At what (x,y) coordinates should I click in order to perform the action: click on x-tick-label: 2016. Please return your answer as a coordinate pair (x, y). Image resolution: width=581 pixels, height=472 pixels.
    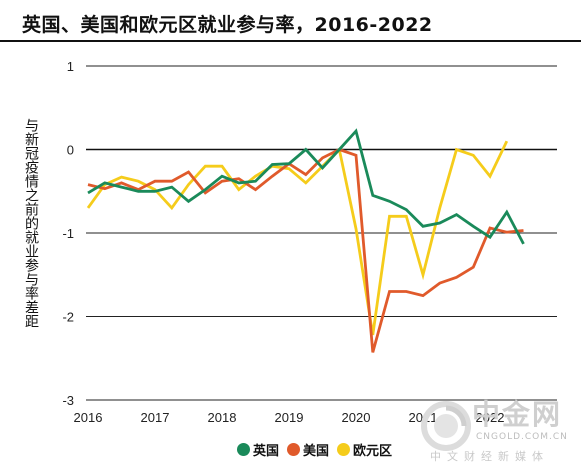
    Looking at the image, I should click on (88, 417).